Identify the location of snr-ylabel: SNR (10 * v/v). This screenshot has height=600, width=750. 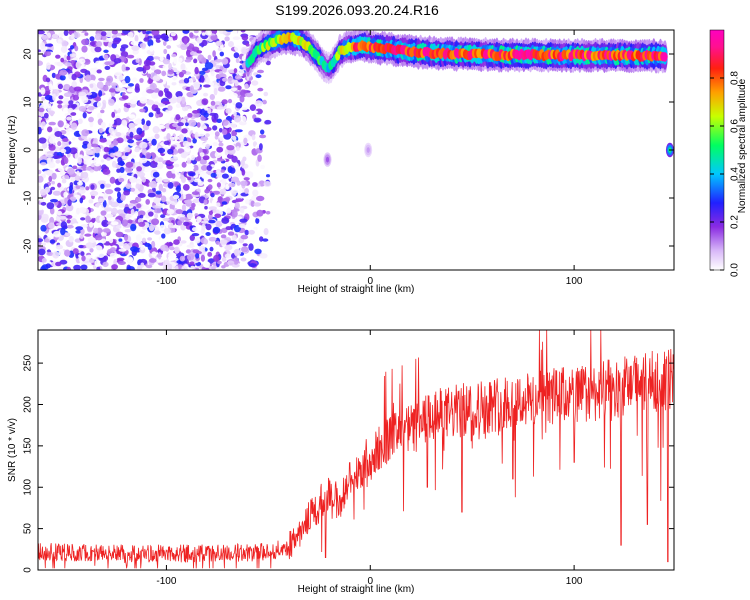
(12, 450).